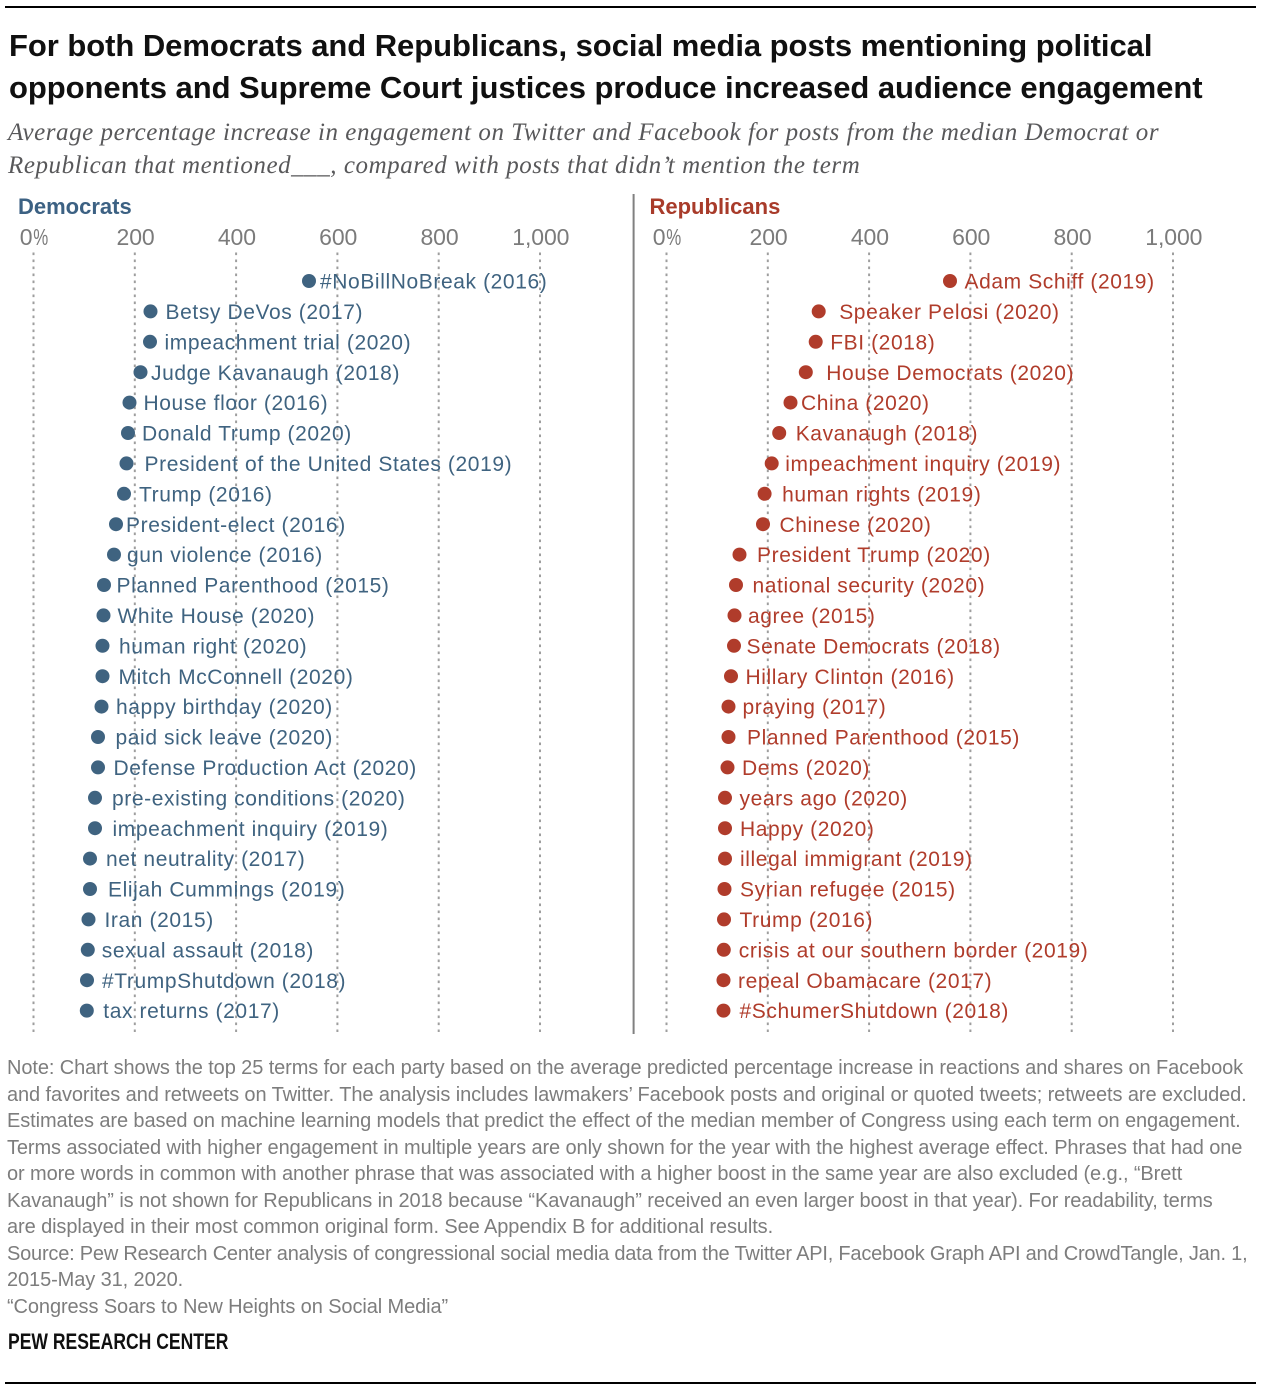 This screenshot has width=1276, height=1392. I want to click on svg-text: Happy (2020), so click(807, 829).